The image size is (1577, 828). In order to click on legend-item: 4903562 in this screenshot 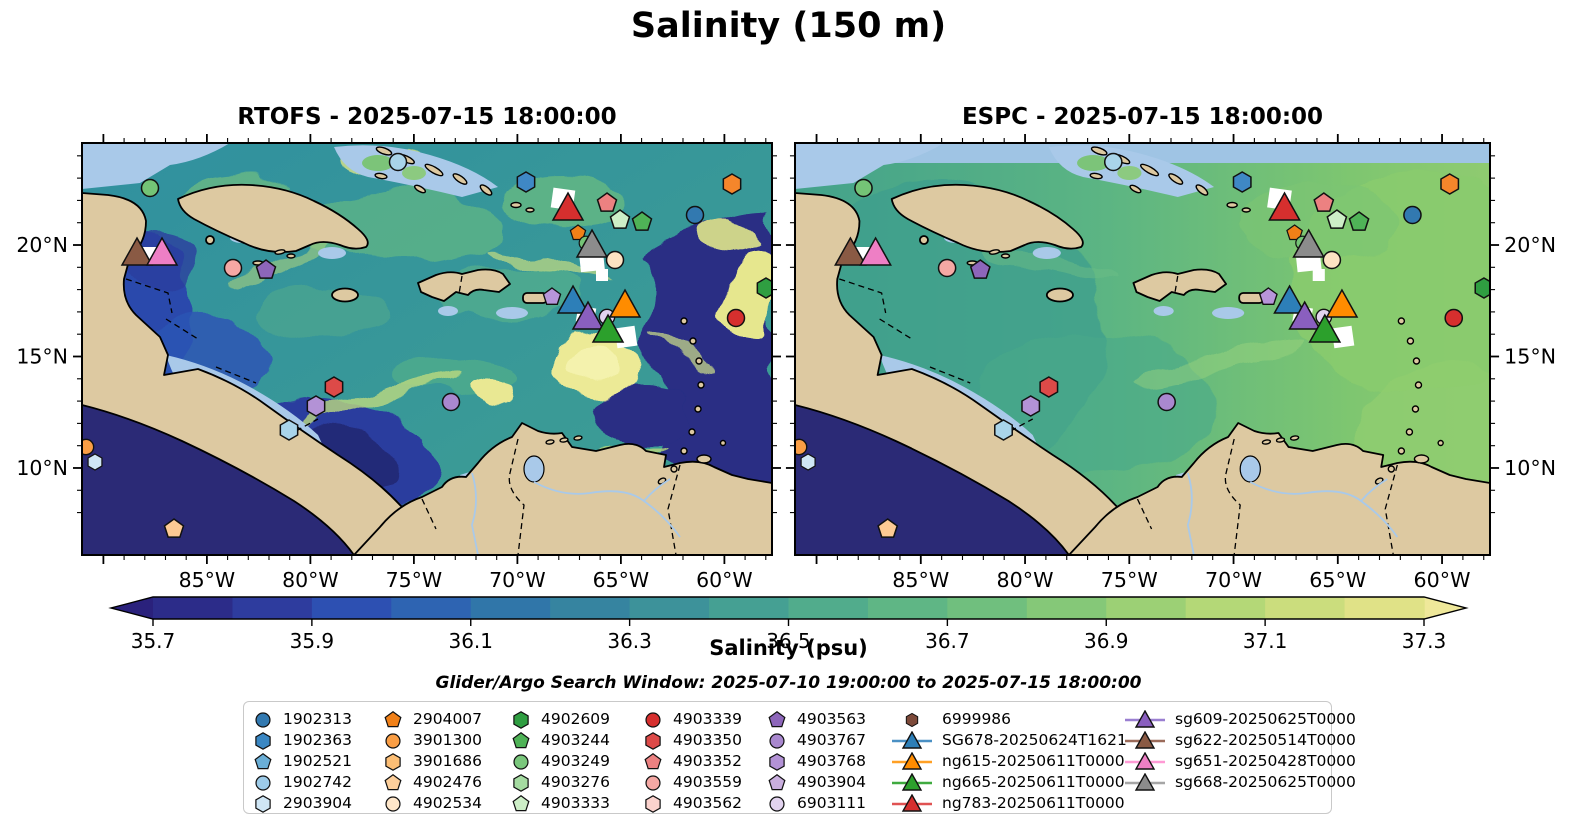, I will do `click(691, 803)`.